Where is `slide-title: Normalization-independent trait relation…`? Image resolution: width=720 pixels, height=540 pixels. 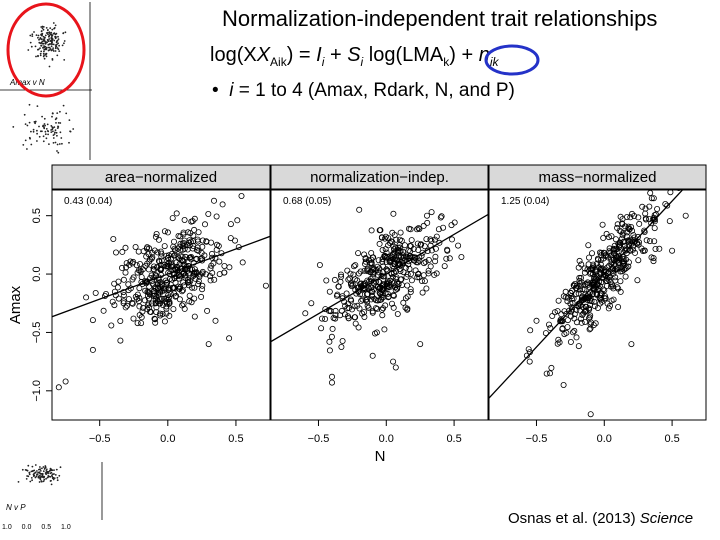 slide-title: Normalization-independent trait relation… is located at coordinates (440, 18).